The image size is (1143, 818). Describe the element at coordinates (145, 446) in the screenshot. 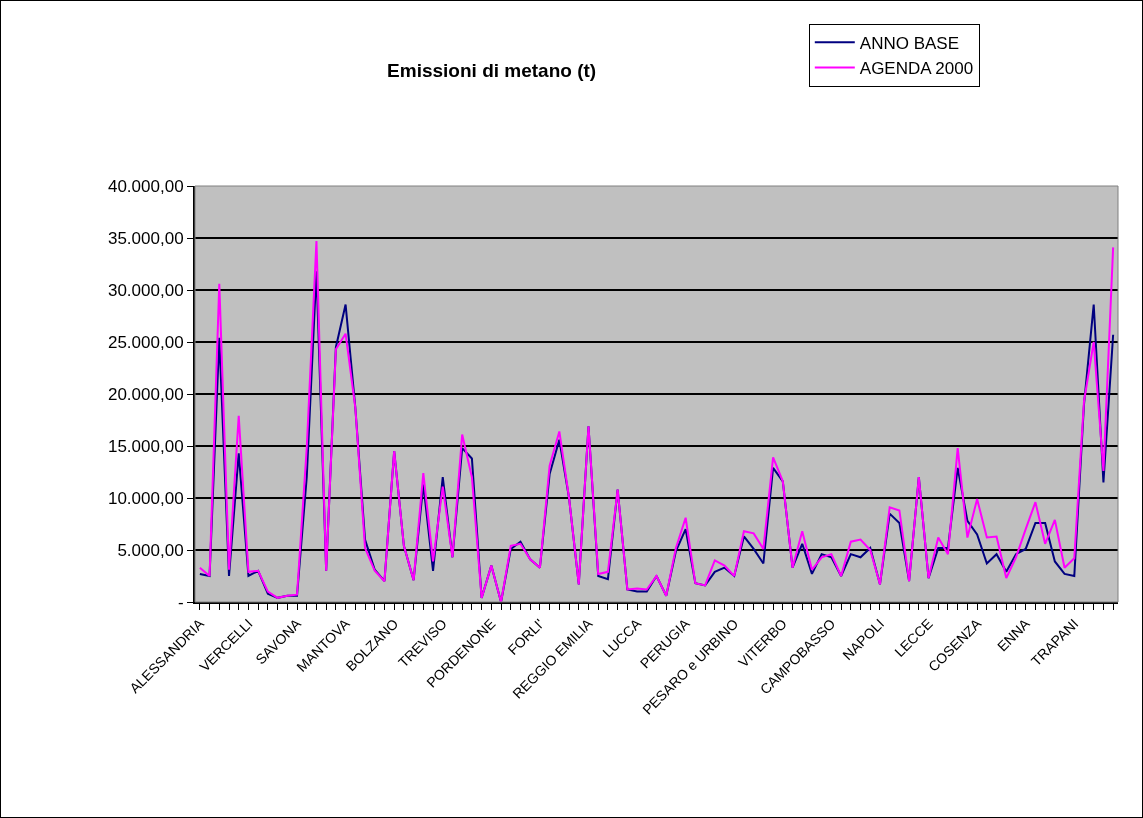

I see `y-tick-label: 15.000,00` at that location.